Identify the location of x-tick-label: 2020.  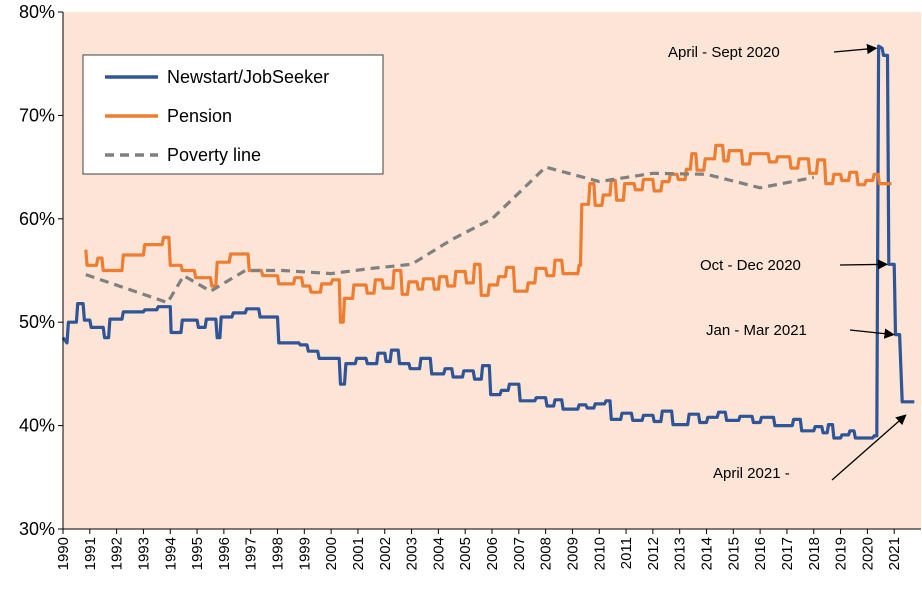
(867, 553).